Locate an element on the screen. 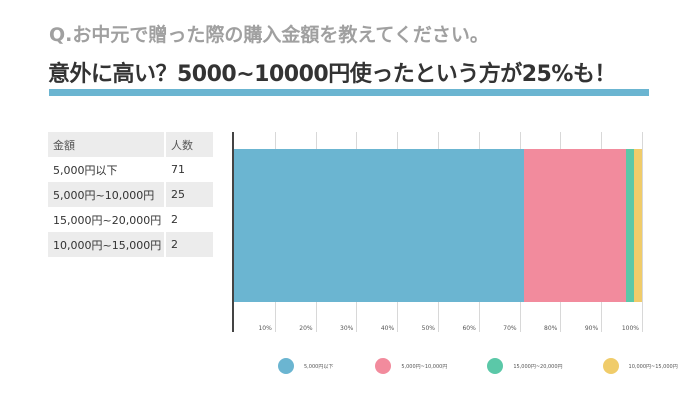  y-axis-line is located at coordinates (233, 232).